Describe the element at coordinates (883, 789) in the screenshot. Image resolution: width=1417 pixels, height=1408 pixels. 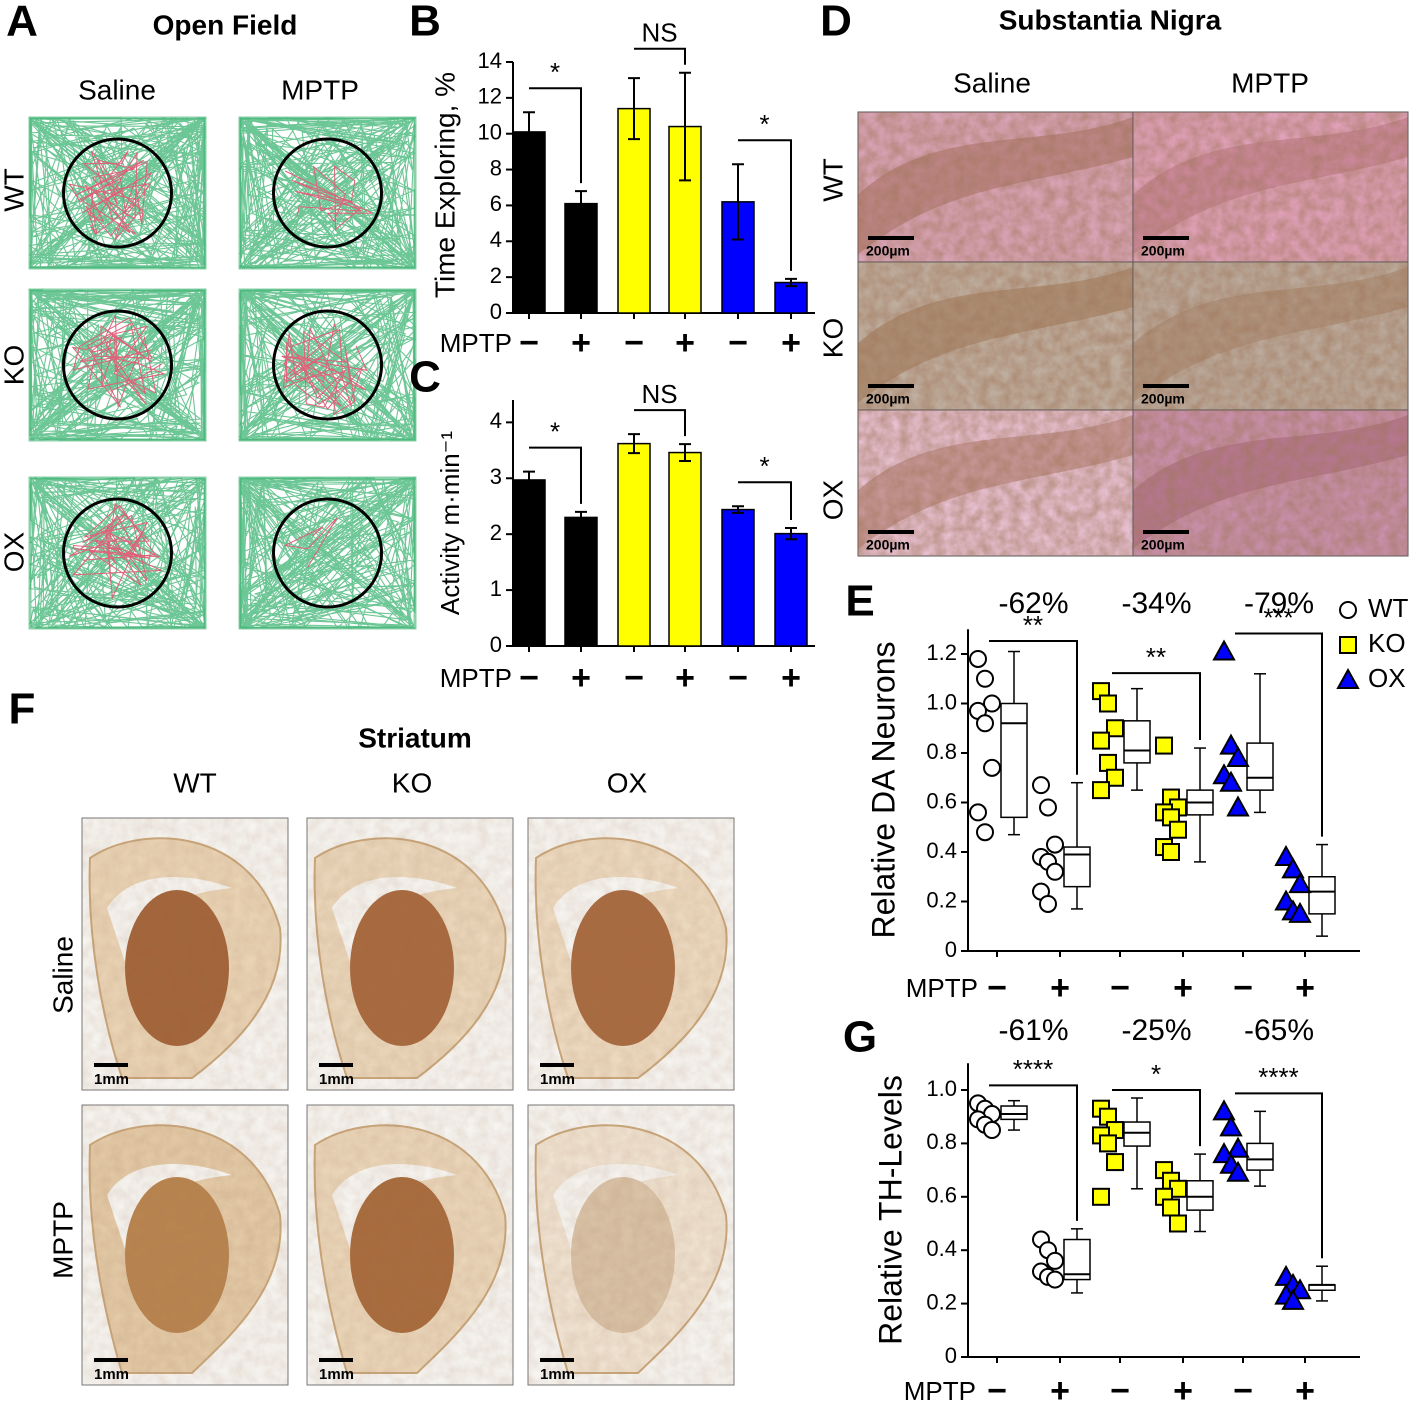
I see `y-axis-label: Relative DA Neurons` at that location.